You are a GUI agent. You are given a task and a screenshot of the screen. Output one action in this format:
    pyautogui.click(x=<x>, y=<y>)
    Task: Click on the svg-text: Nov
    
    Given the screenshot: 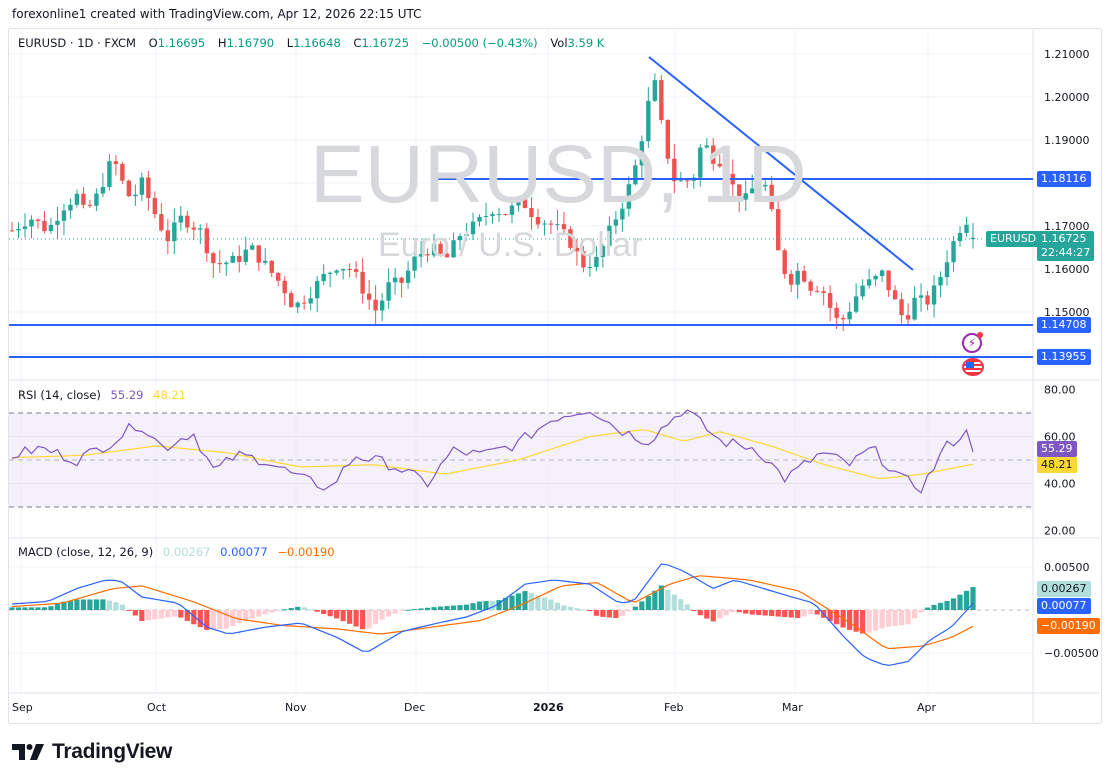 What is the action you would take?
    pyautogui.click(x=296, y=707)
    